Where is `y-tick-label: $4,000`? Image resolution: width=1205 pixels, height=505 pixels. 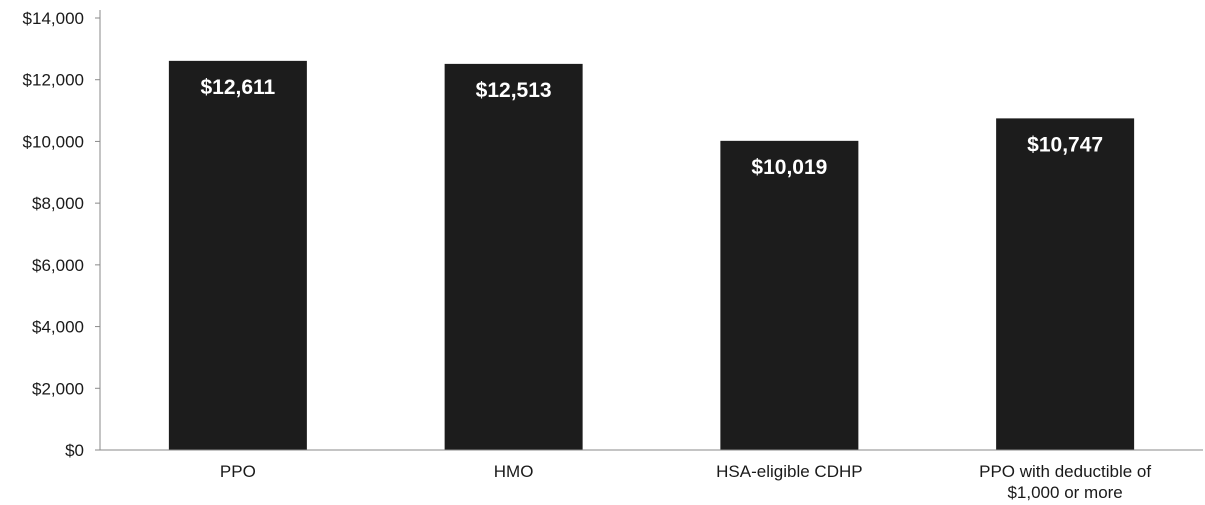 y-tick-label: $4,000 is located at coordinates (58, 327).